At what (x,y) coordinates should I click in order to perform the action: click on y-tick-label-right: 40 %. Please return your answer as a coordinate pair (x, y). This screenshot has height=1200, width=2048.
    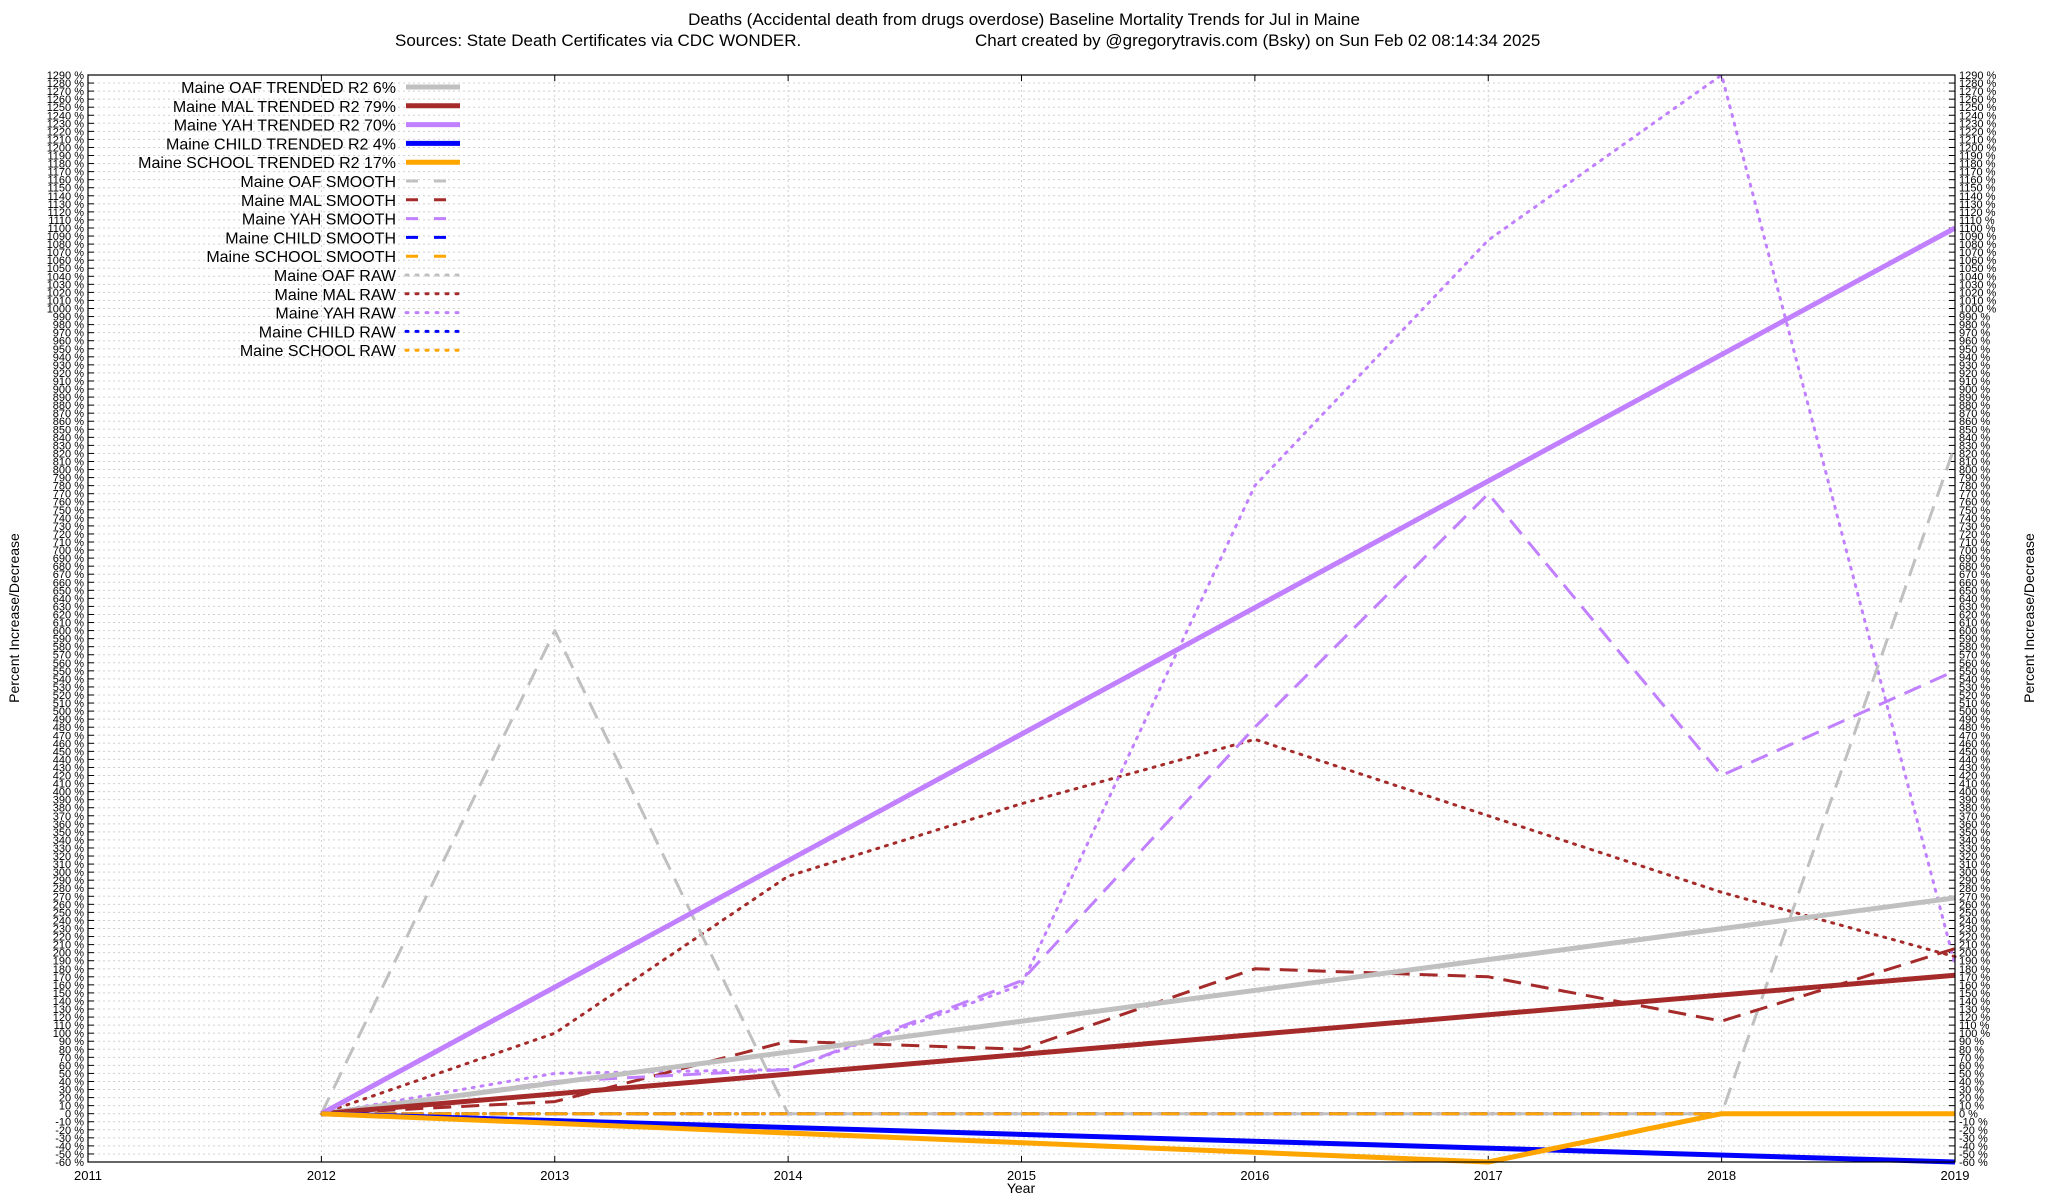
    Looking at the image, I should click on (1971, 1082).